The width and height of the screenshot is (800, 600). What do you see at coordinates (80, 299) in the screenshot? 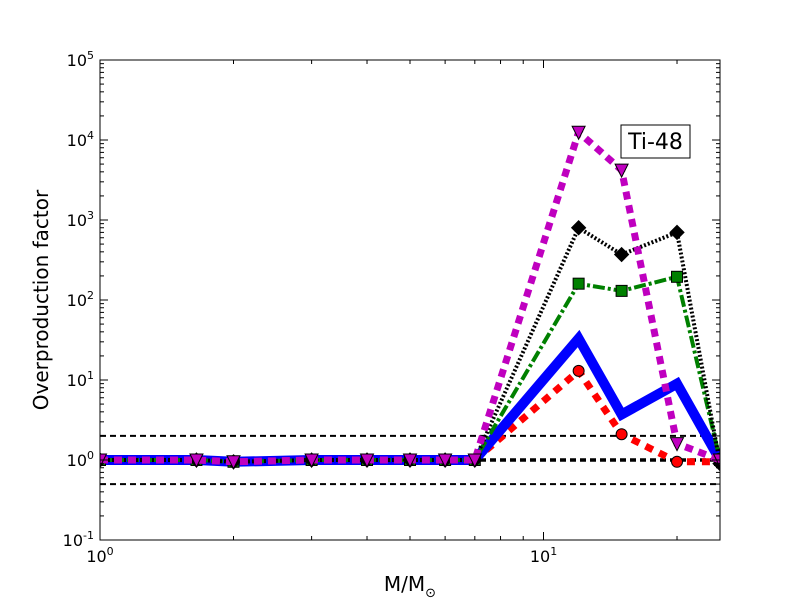
I see `y-tick-label: 10²` at bounding box center [80, 299].